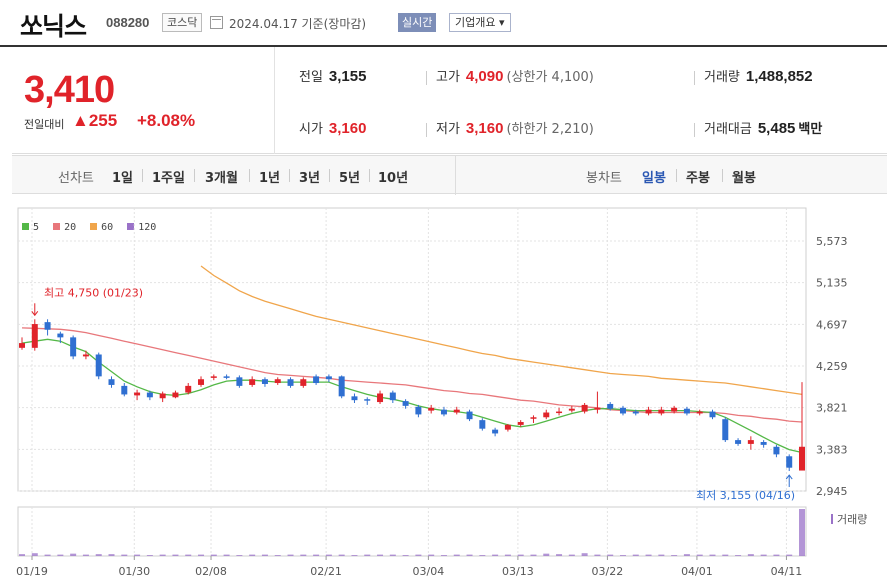  What do you see at coordinates (484, 76) in the screenshot?
I see `high-value: 4,090` at bounding box center [484, 76].